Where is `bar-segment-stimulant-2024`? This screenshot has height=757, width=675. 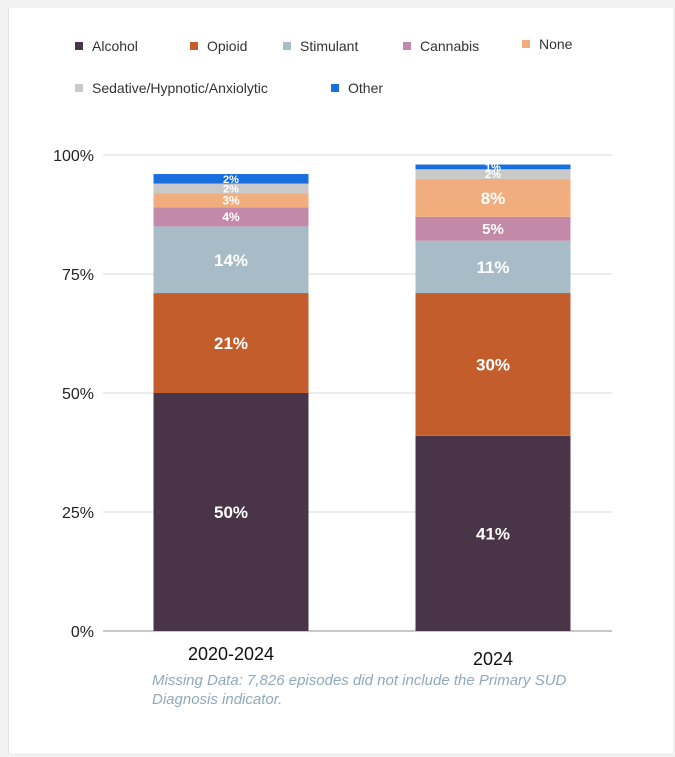
bar-segment-stimulant-2024 is located at coordinates (493, 267).